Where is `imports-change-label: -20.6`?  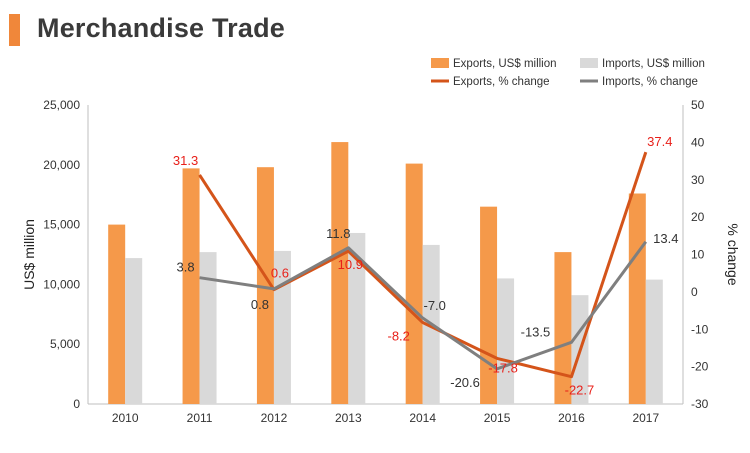
imports-change-label: -20.6 is located at coordinates (465, 382).